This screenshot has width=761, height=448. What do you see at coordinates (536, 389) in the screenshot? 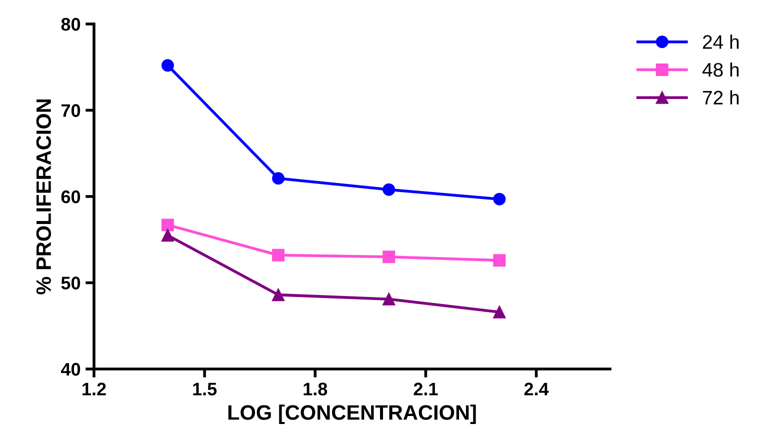
I see `x-tick-label: 2.4` at bounding box center [536, 389].